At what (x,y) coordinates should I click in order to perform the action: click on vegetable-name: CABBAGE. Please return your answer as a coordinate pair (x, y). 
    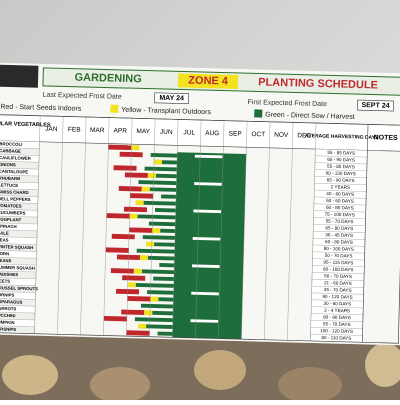
    Looking at the image, I should click on (10, 151).